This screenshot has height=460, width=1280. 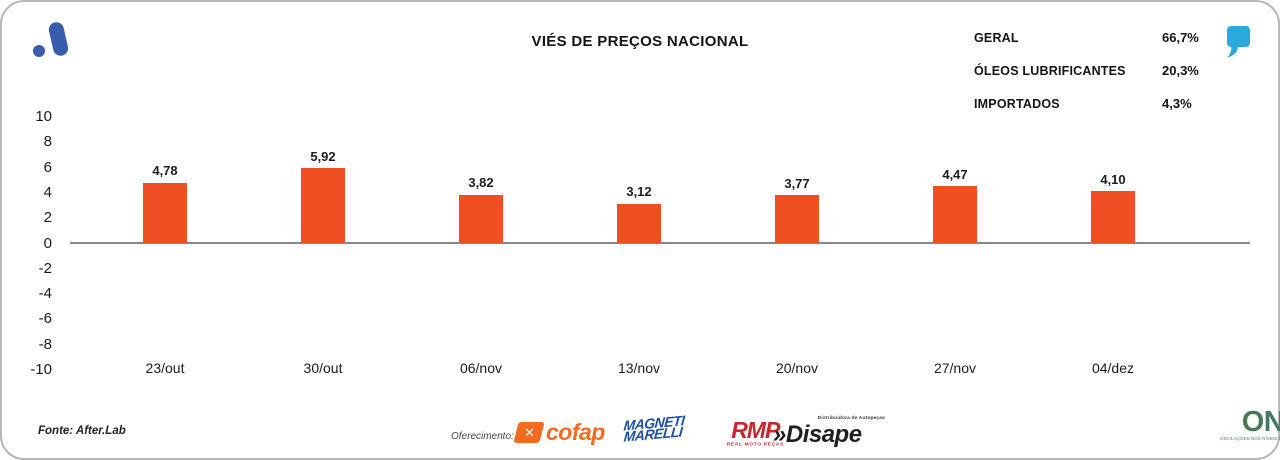 What do you see at coordinates (779, 434) in the screenshot?
I see `disape-prefix: »` at bounding box center [779, 434].